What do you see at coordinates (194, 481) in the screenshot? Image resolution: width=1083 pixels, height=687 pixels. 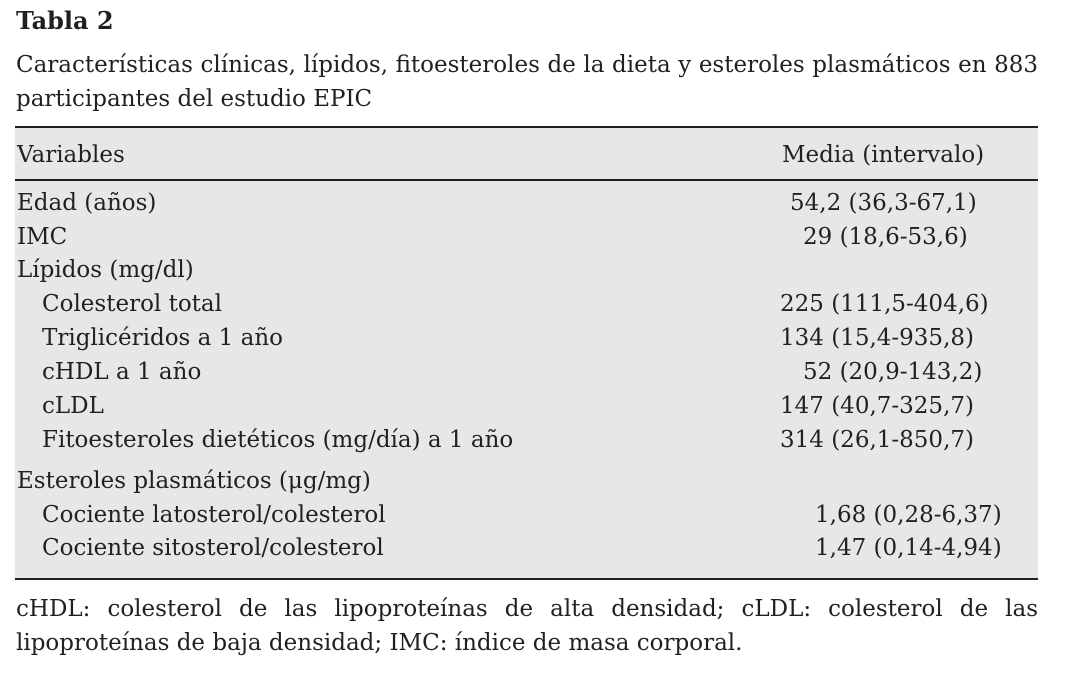 I see `row-label: Esteroles plasmáticos (μg/mg)` at bounding box center [194, 481].